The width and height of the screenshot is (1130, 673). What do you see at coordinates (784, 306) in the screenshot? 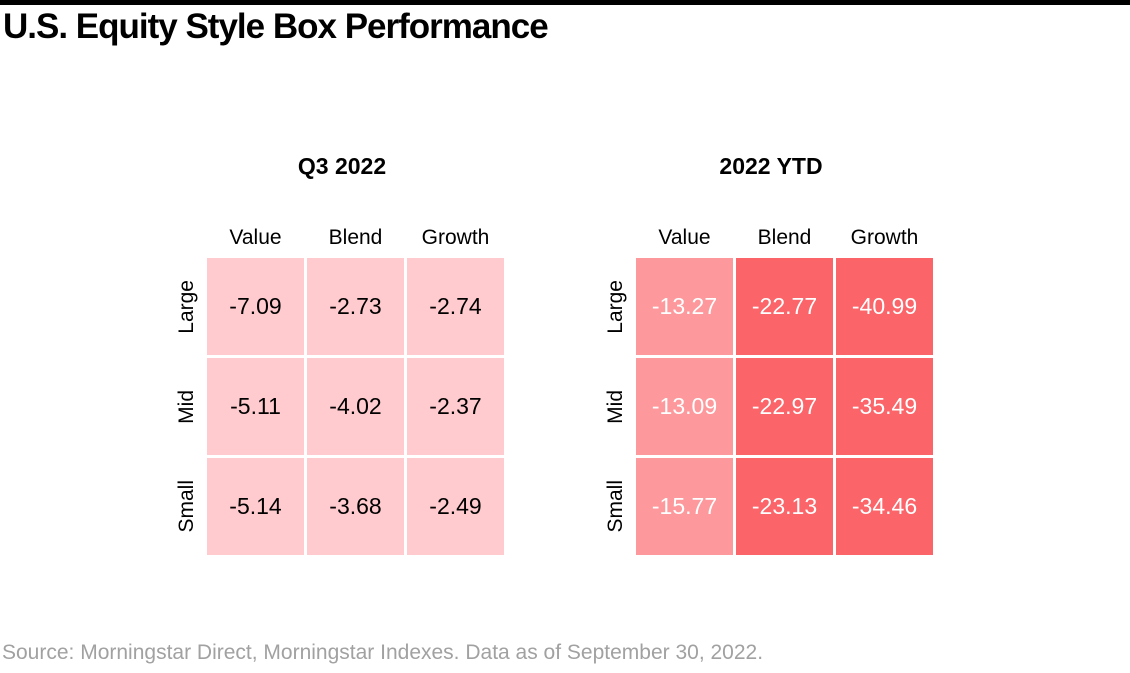
I see `style-box-cell: -22.77` at bounding box center [784, 306].